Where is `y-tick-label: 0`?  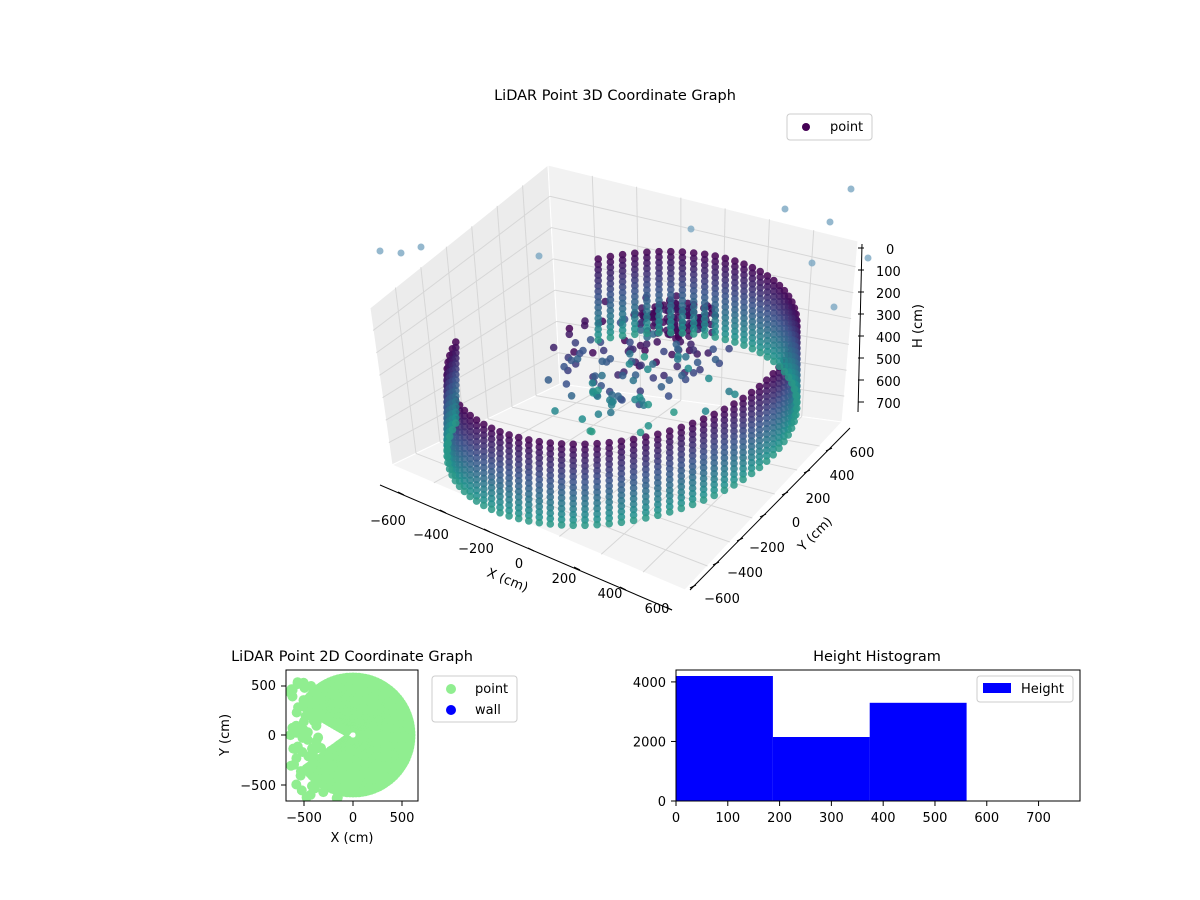 y-tick-label: 0 is located at coordinates (796, 523).